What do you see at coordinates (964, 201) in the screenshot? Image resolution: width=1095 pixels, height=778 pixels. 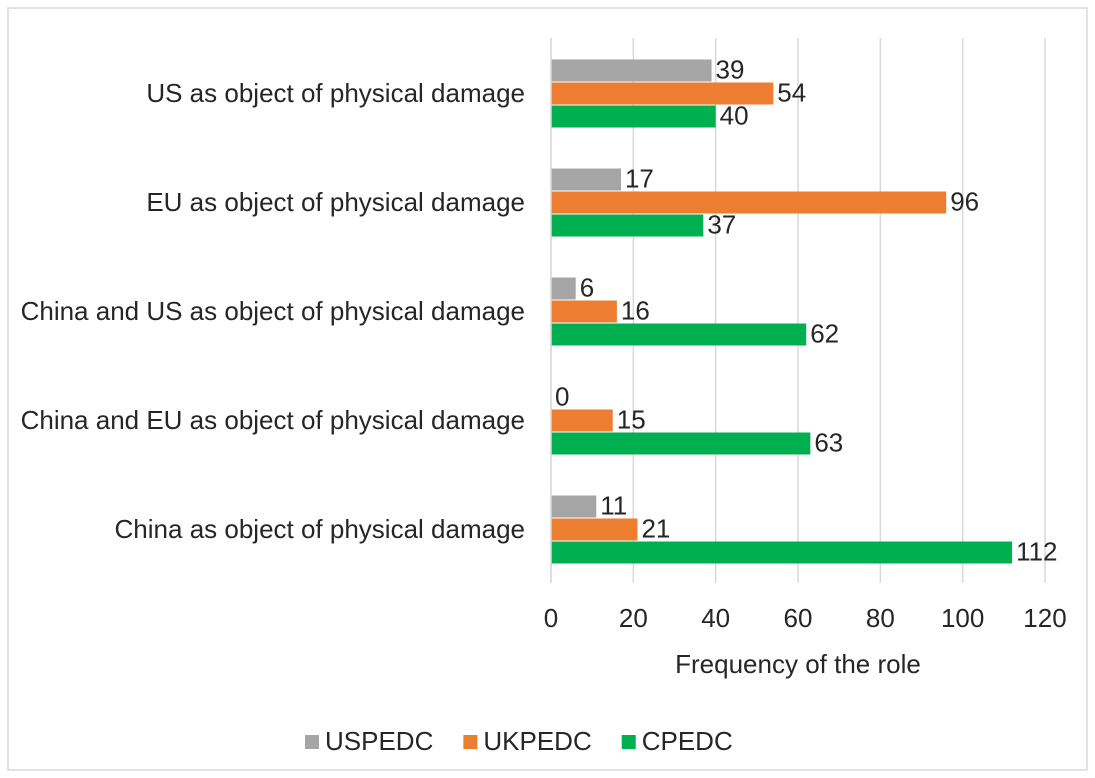 I see `data-label: 96` at bounding box center [964, 201].